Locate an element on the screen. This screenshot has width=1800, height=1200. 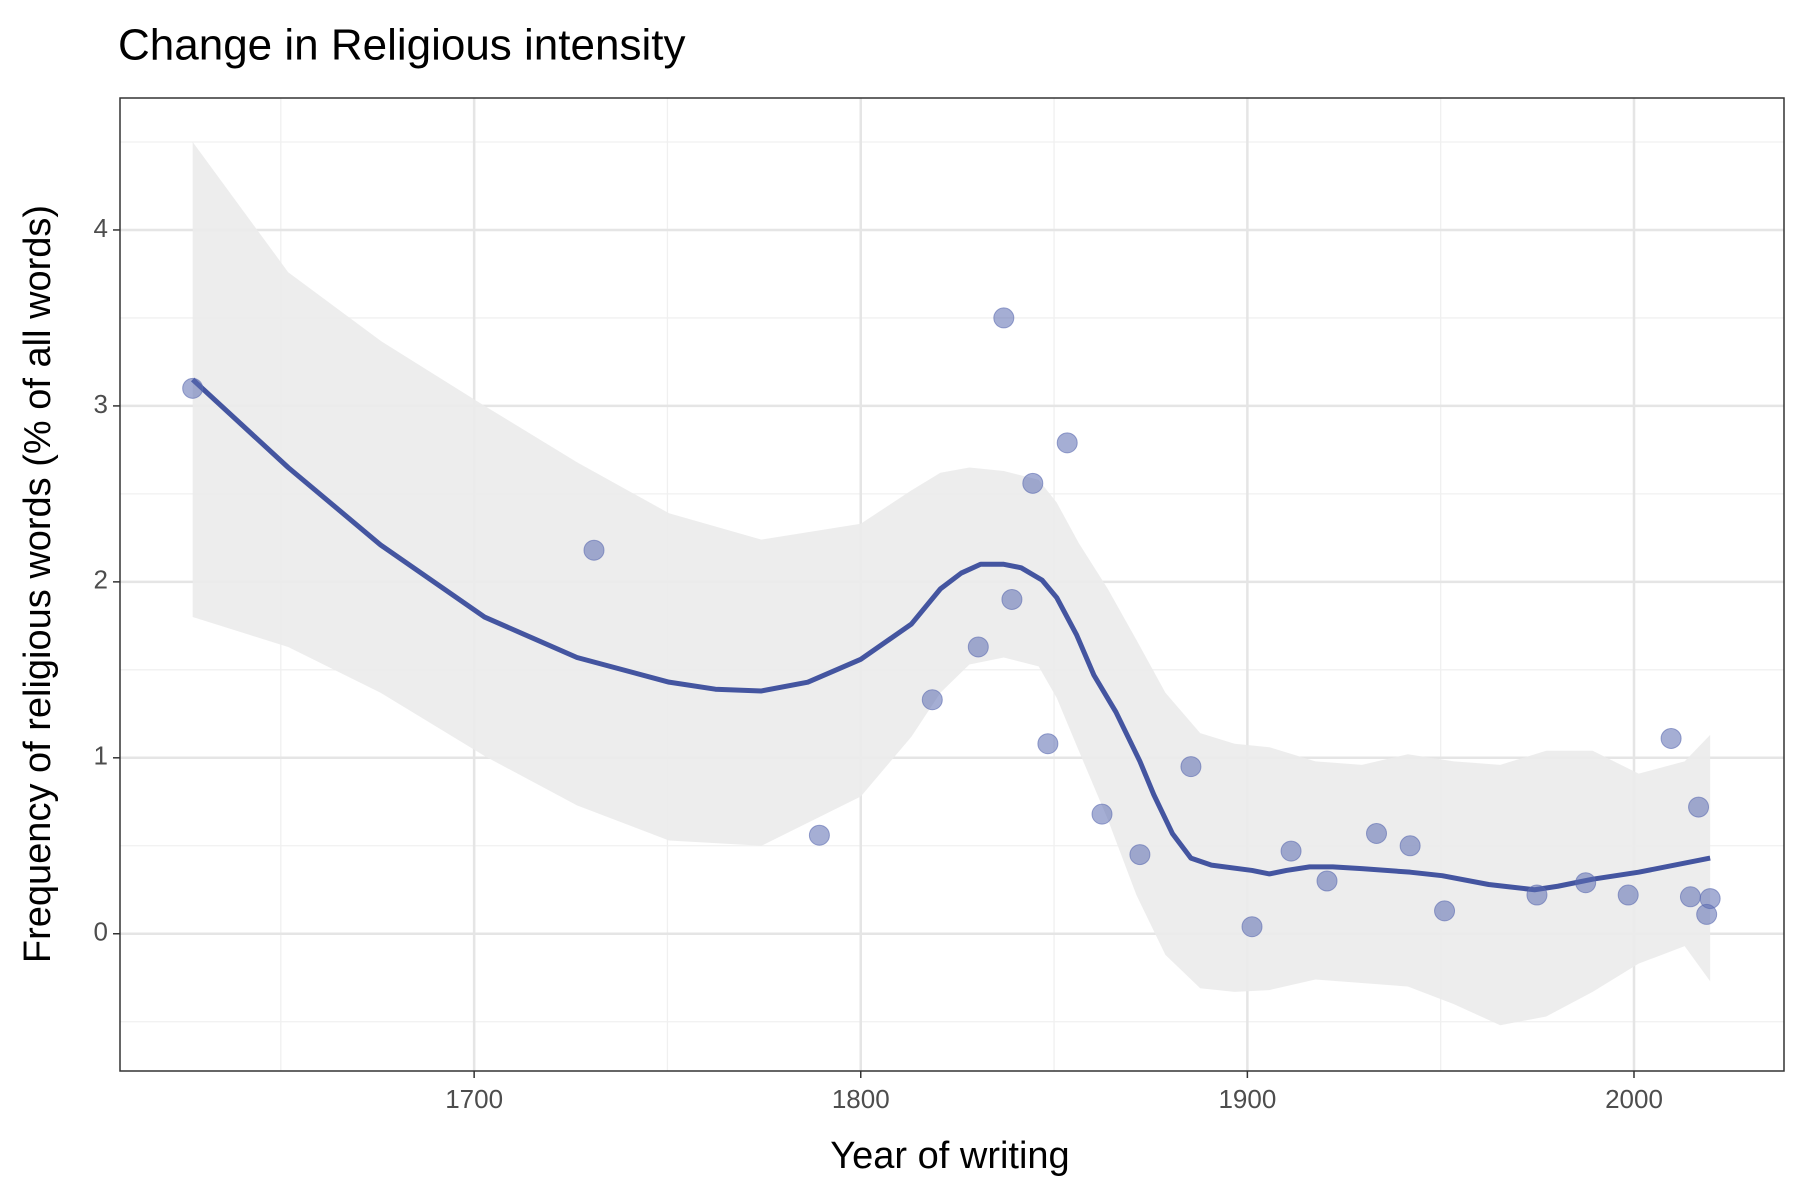
y-tick-label: 0 is located at coordinates (101, 932).